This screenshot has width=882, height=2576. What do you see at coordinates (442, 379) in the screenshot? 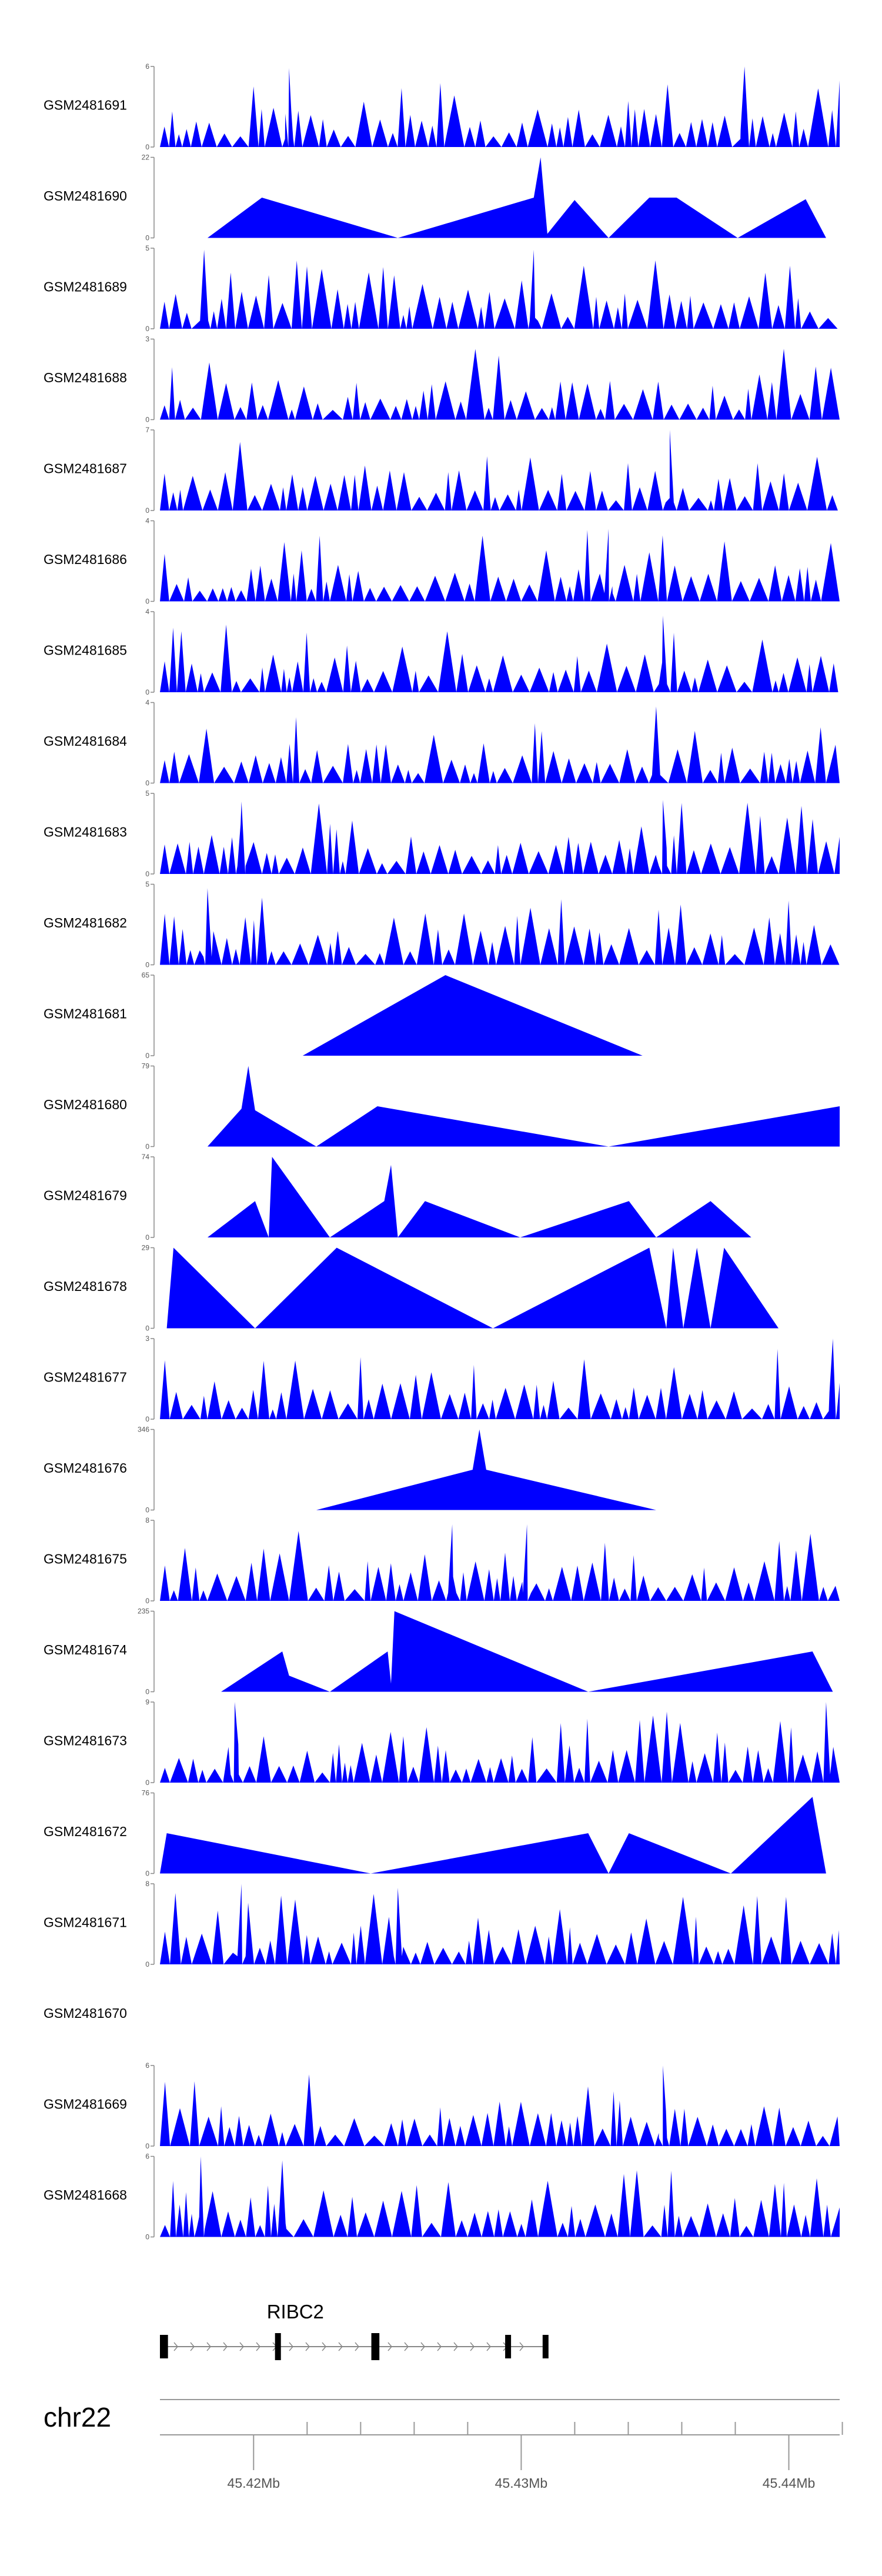
I see `track: GSM2481688 3 0` at bounding box center [442, 379].